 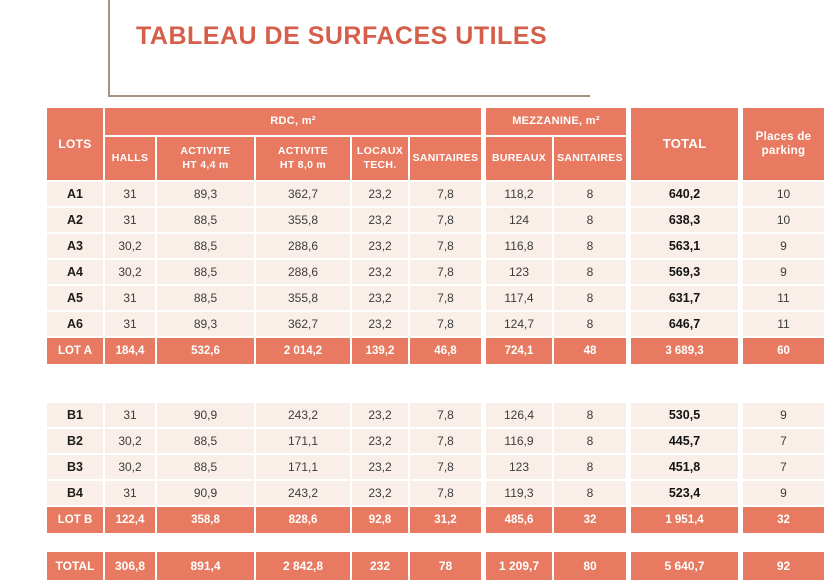 I want to click on cell: 123, so click(x=517, y=467).